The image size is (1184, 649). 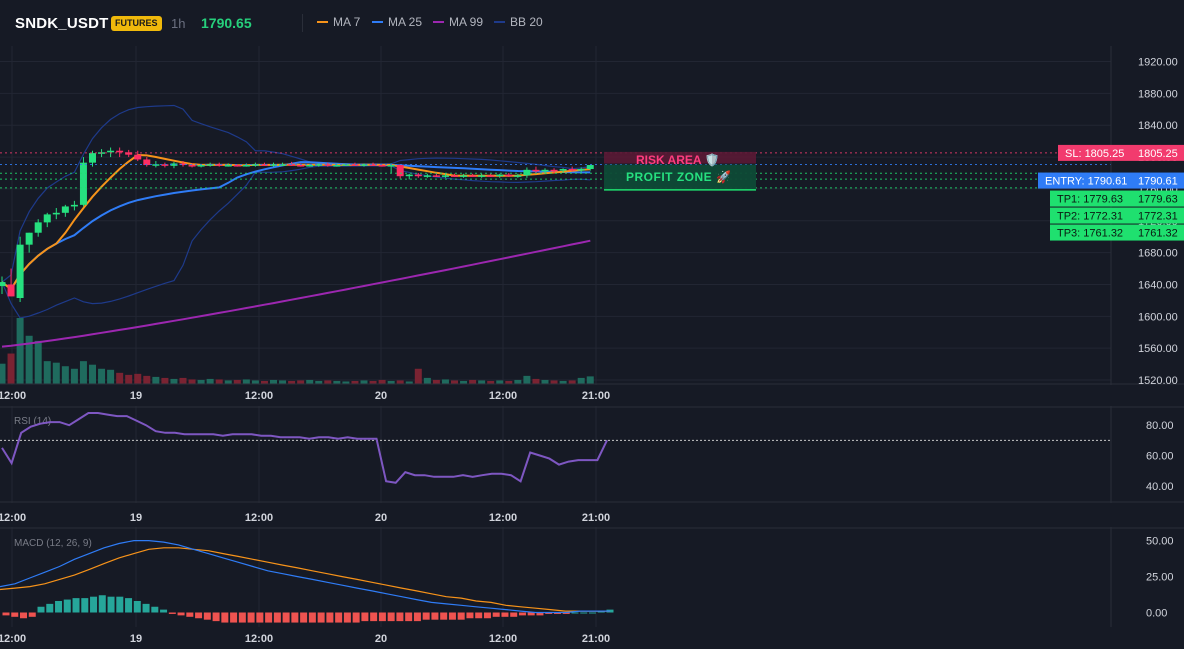 What do you see at coordinates (1160, 457) in the screenshot?
I see `rsi-tick-label: 60.00` at bounding box center [1160, 457].